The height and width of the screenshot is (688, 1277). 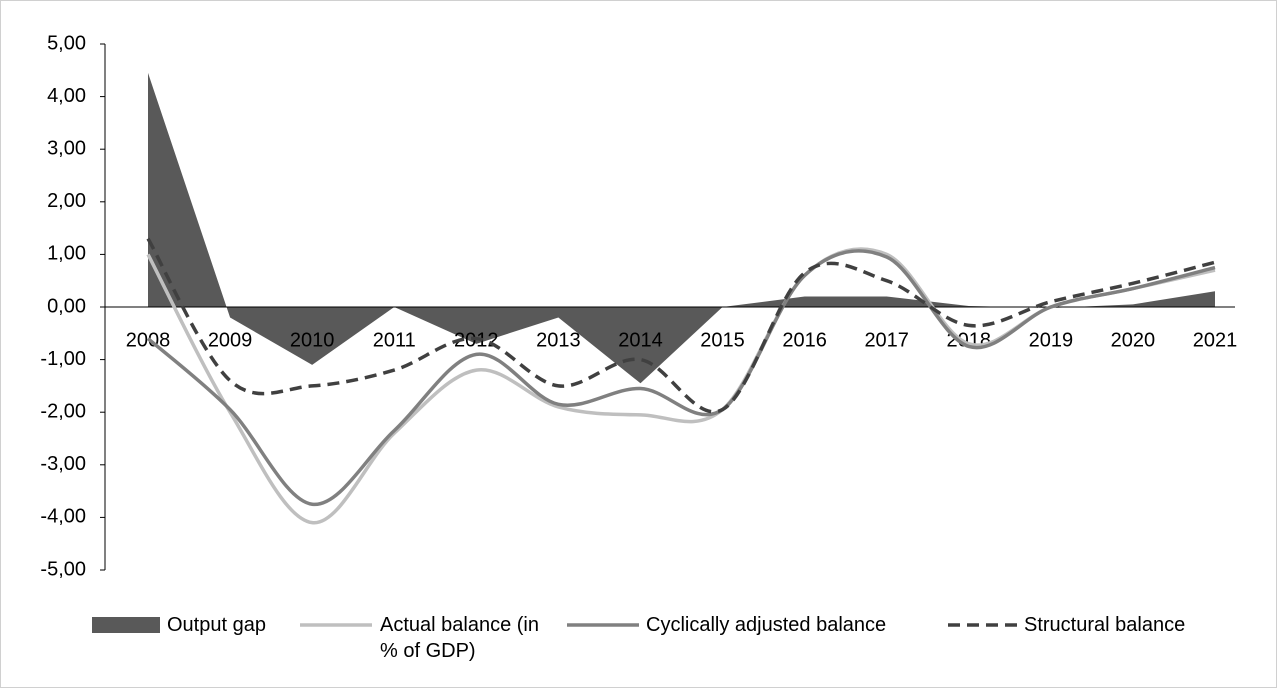 I want to click on x-tick-label: 2019, so click(x=1051, y=340).